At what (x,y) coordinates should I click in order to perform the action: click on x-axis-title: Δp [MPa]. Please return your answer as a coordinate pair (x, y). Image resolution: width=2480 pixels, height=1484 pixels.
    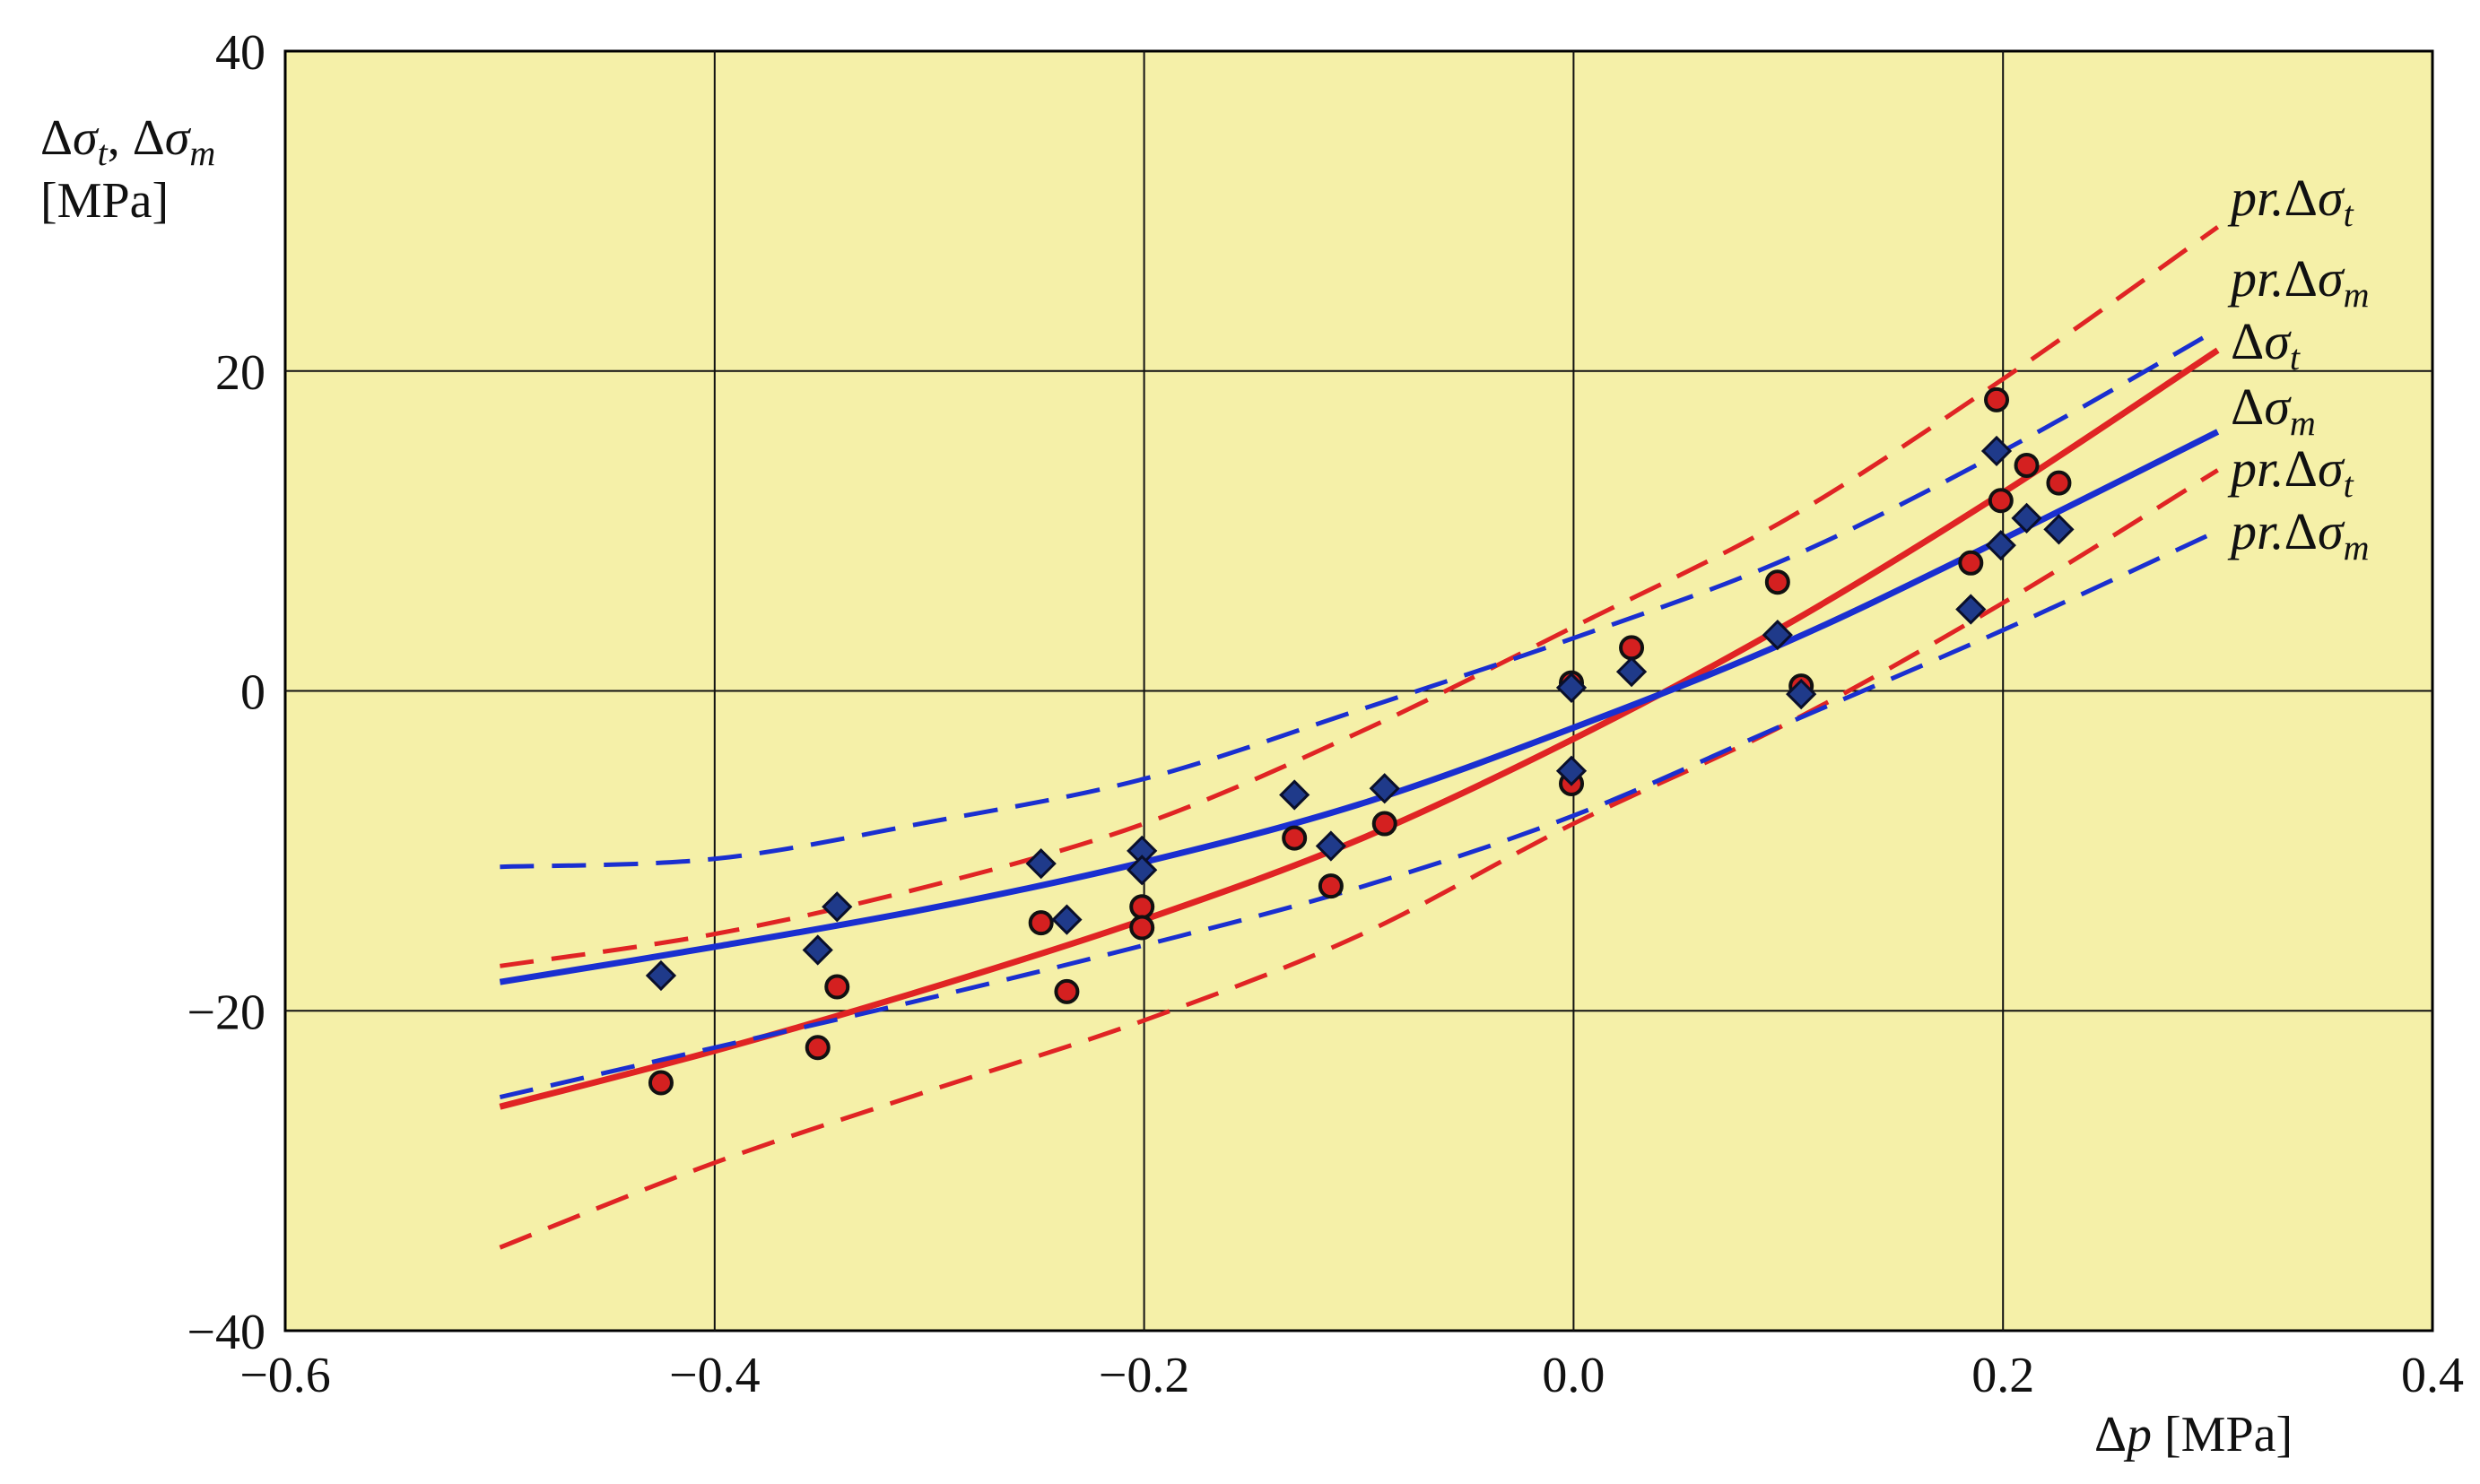
    Looking at the image, I should click on (2193, 1435).